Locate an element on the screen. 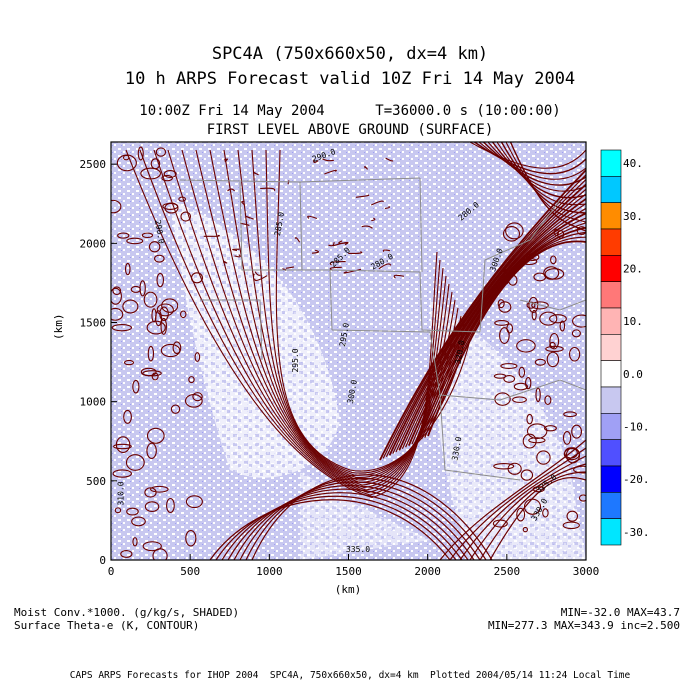  x-tick-label: 0 is located at coordinates (111, 571).